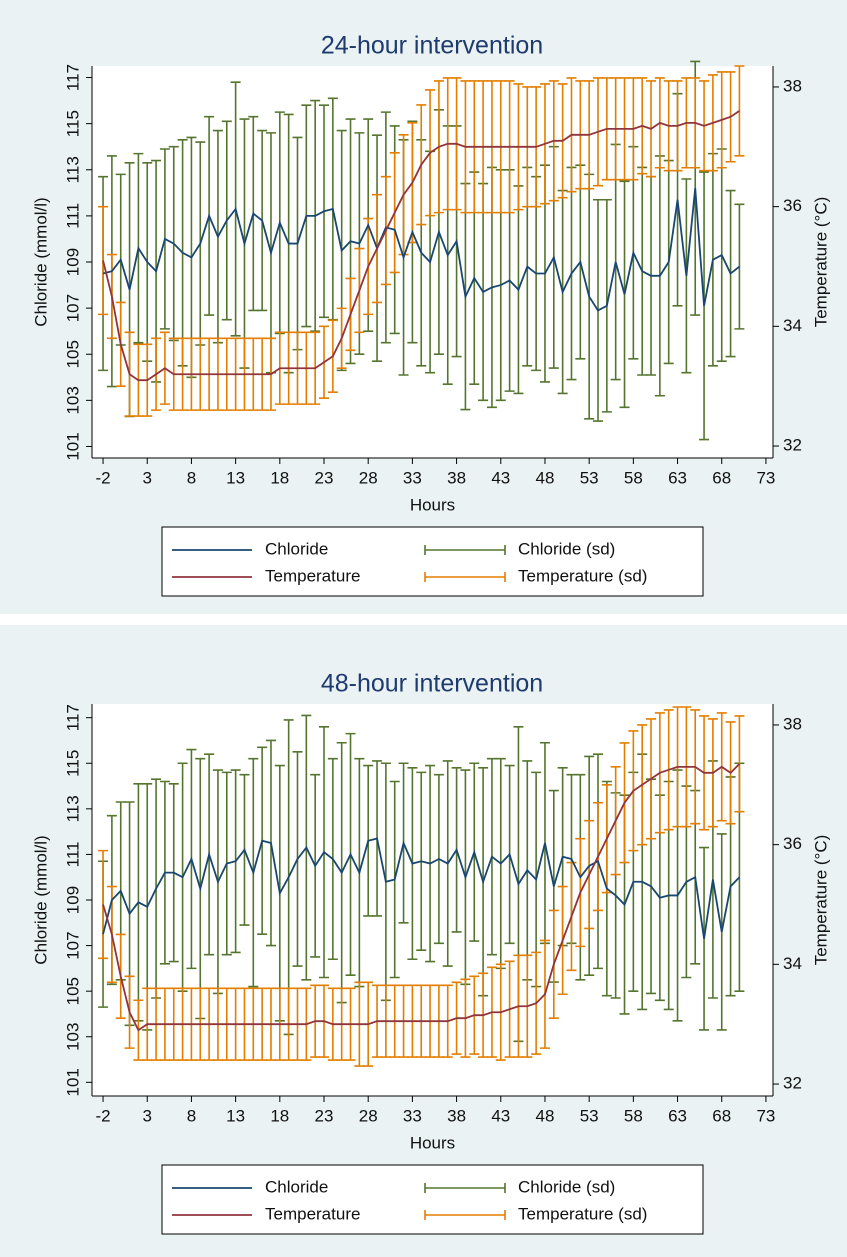 Image resolution: width=847 pixels, height=1257 pixels. I want to click on chart-title: 24-hour intervention, so click(432, 46).